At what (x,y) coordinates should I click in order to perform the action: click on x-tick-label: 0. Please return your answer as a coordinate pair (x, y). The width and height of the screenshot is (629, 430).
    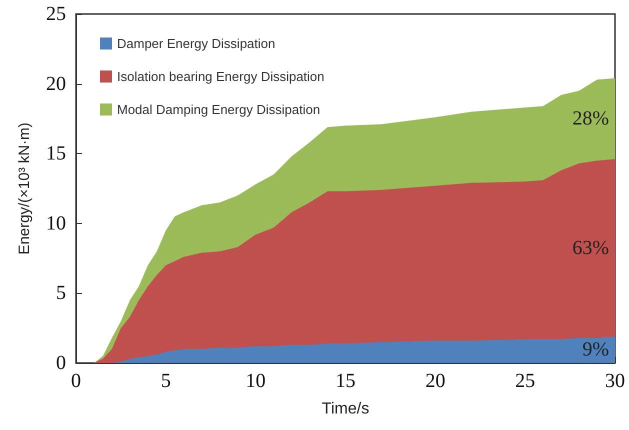
    Looking at the image, I should click on (76, 381).